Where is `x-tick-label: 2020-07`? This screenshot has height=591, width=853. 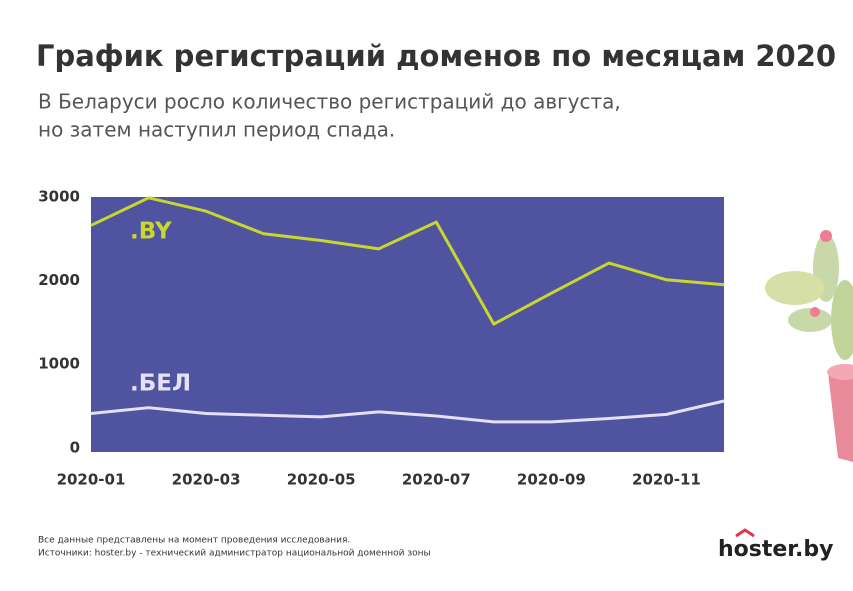
x-tick-label: 2020-07 is located at coordinates (436, 480).